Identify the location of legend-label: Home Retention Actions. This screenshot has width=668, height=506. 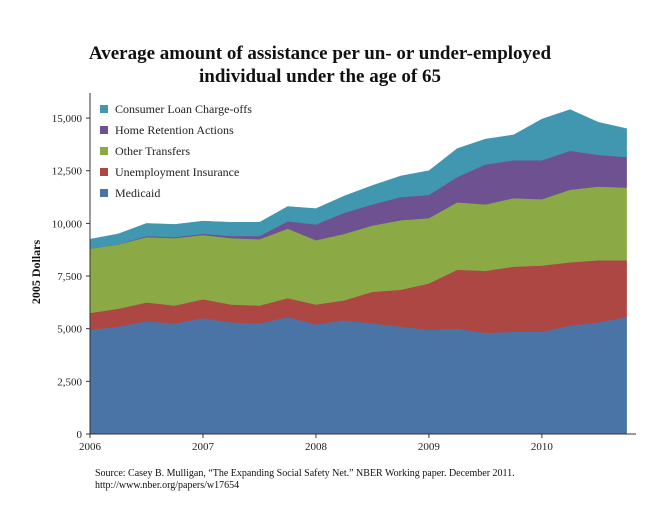
(174, 130).